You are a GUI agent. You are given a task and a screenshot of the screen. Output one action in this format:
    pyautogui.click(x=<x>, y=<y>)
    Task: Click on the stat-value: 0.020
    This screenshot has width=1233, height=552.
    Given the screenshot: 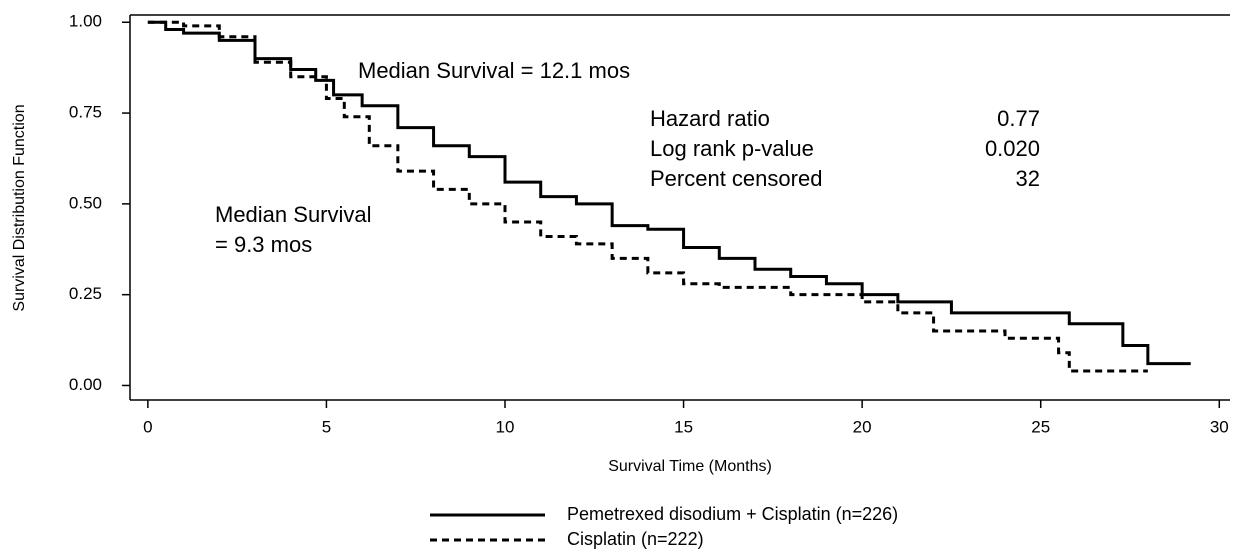 What is the action you would take?
    pyautogui.click(x=1012, y=148)
    